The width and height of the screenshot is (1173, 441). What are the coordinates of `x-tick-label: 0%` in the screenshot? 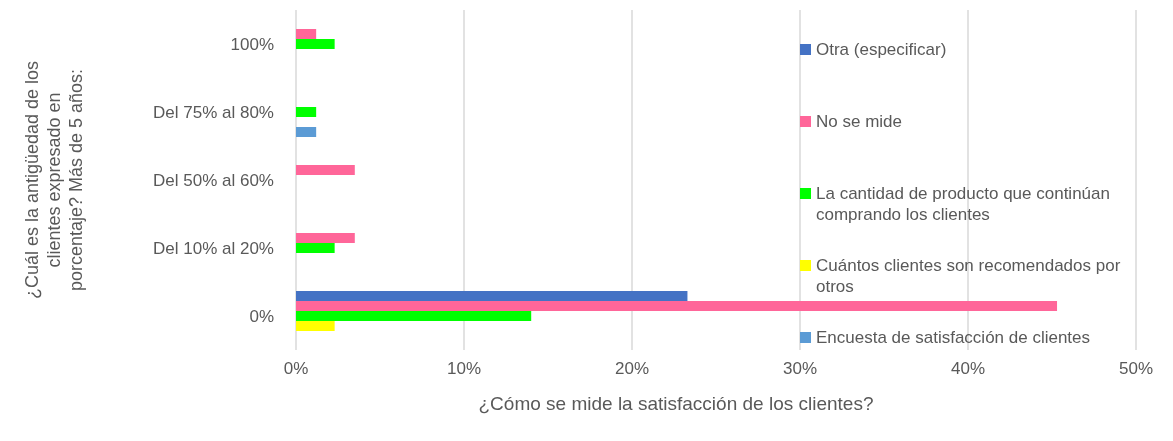 It's located at (296, 368).